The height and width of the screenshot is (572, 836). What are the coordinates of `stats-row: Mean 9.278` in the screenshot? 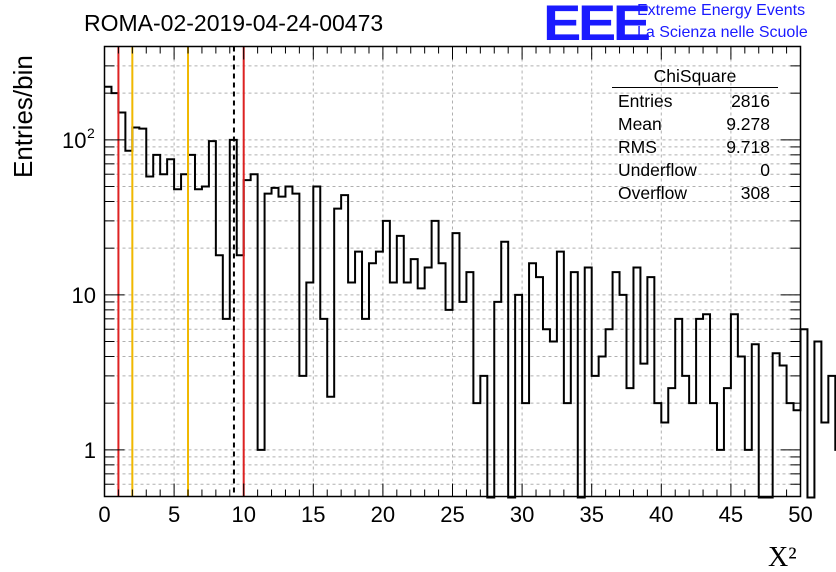 It's located at (695, 124).